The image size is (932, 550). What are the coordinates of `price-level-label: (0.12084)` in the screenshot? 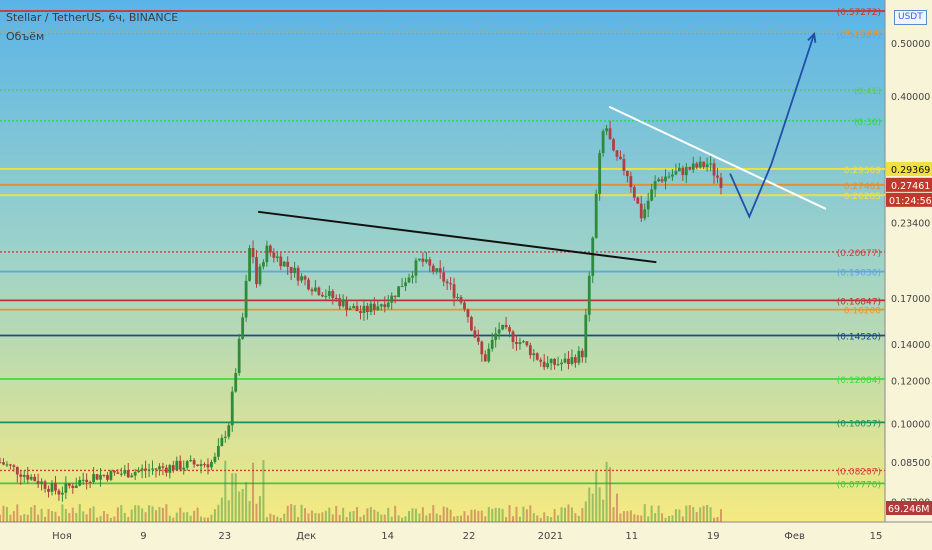 It's located at (859, 381).